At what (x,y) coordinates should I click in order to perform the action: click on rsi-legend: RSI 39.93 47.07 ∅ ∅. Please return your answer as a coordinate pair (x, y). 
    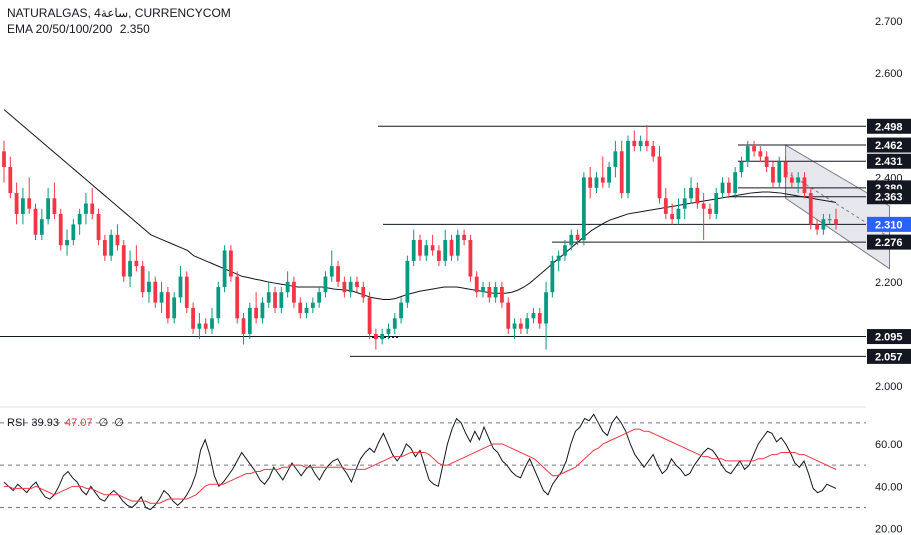
    Looking at the image, I should click on (65, 422).